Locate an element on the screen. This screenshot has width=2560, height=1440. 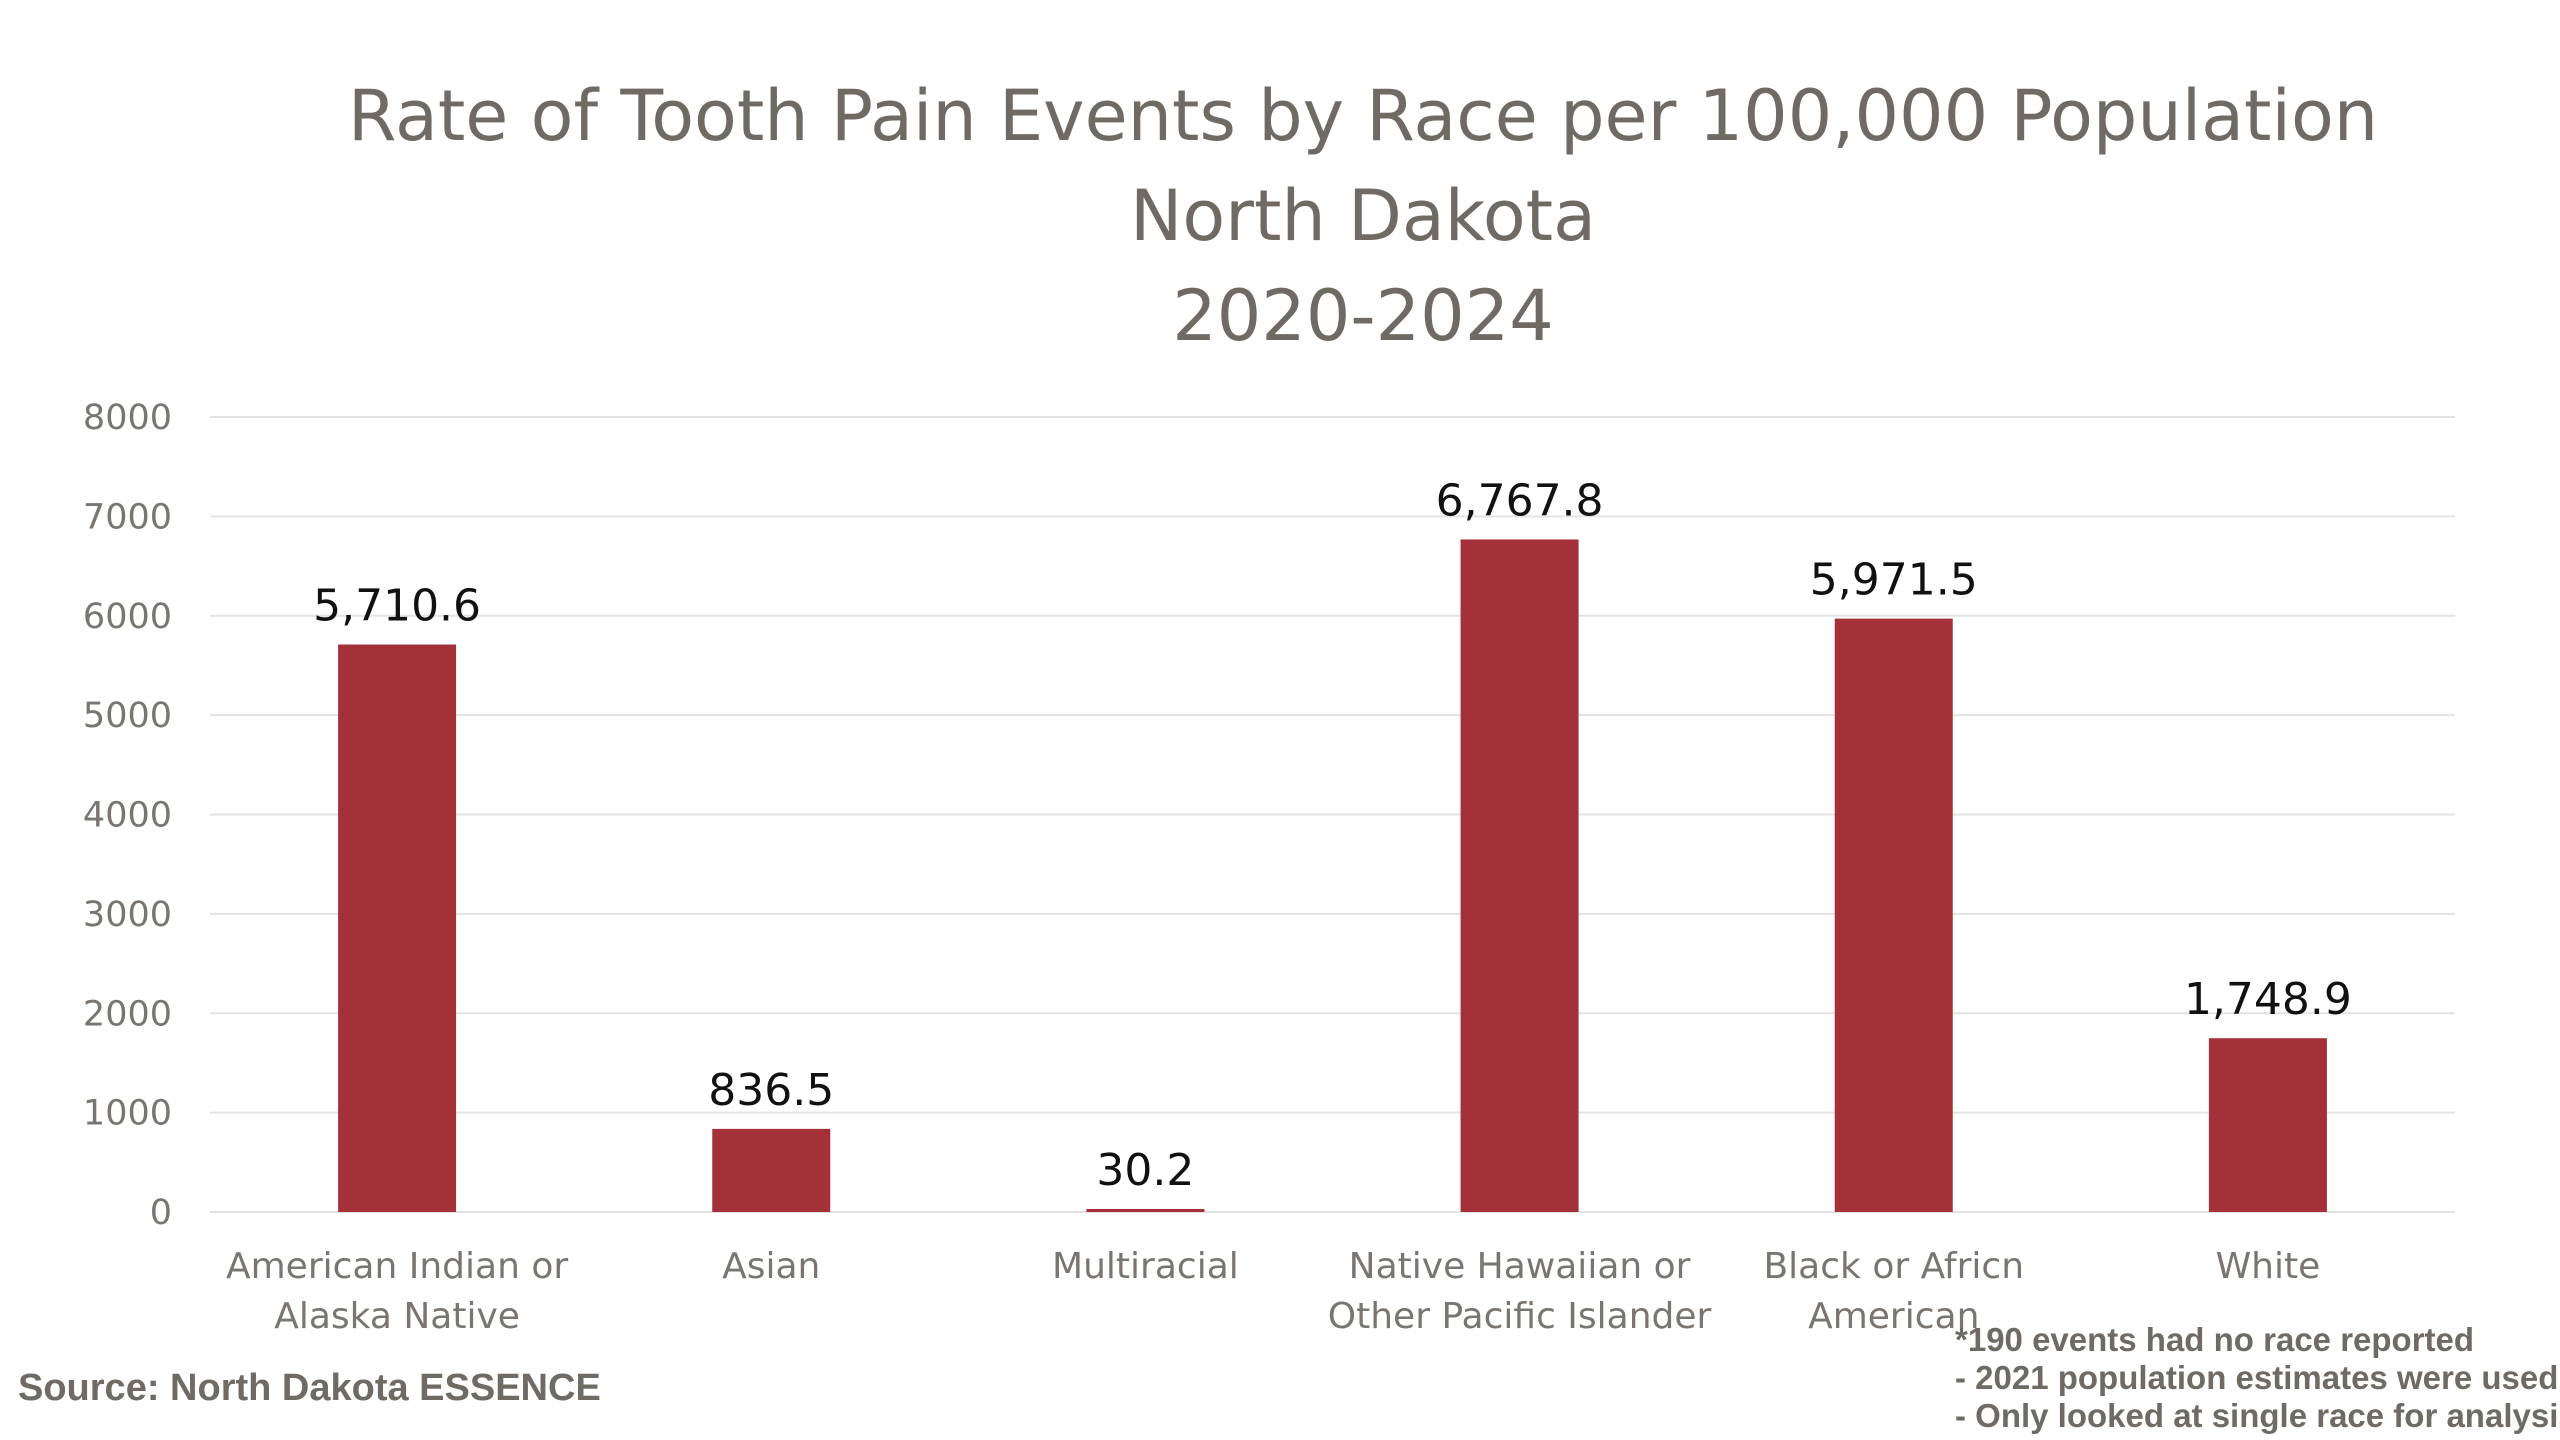
y-tick-label: 4000 is located at coordinates (127, 816).